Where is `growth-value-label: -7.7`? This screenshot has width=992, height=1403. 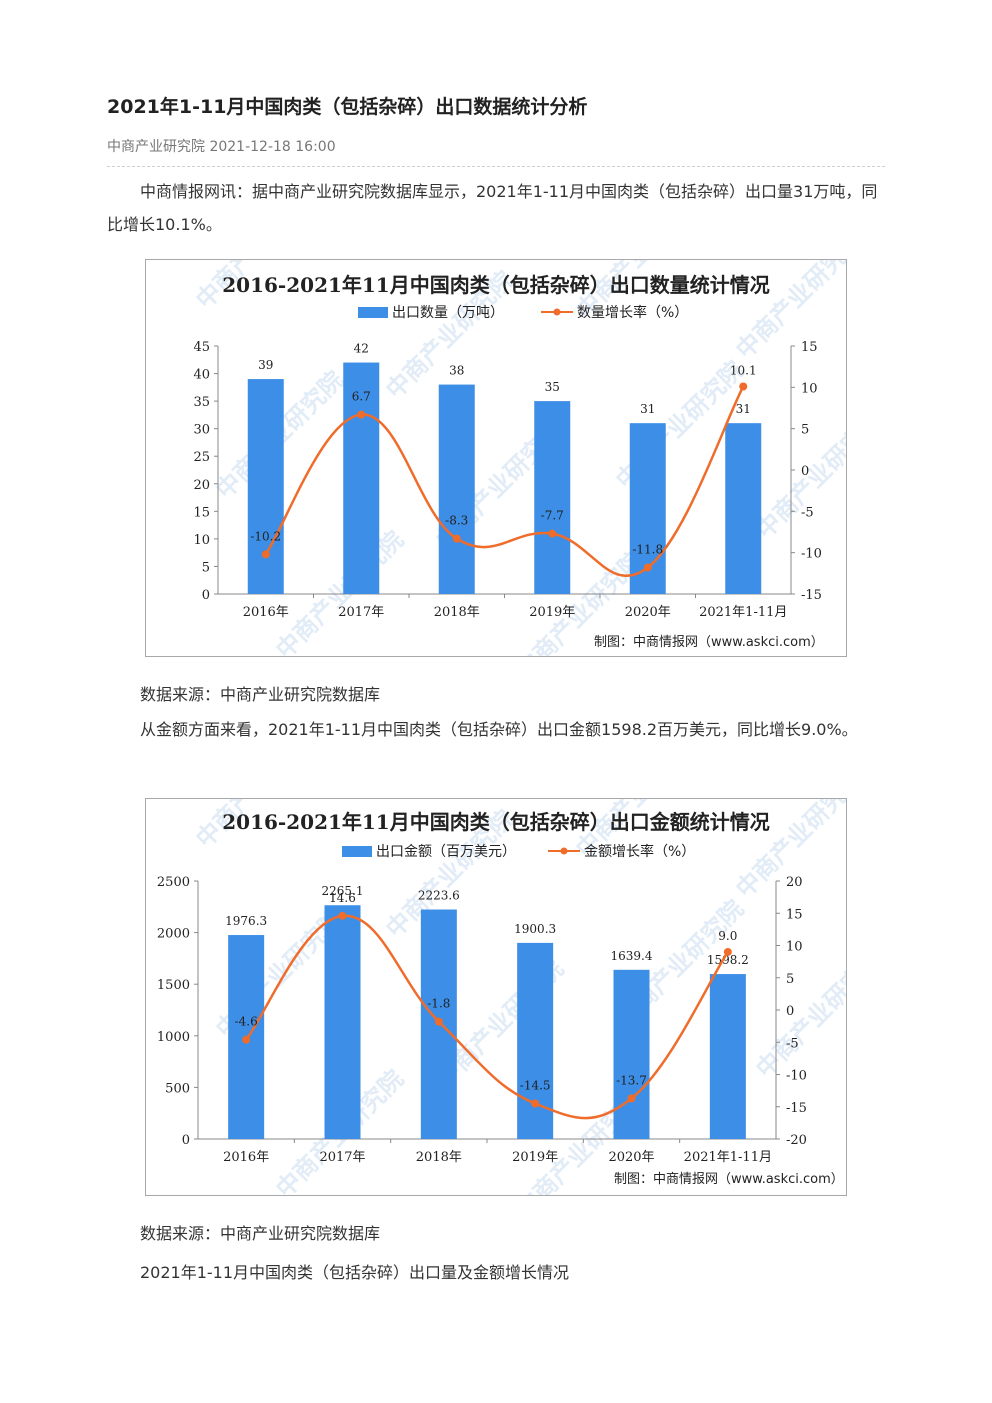
growth-value-label: -7.7 is located at coordinates (552, 516).